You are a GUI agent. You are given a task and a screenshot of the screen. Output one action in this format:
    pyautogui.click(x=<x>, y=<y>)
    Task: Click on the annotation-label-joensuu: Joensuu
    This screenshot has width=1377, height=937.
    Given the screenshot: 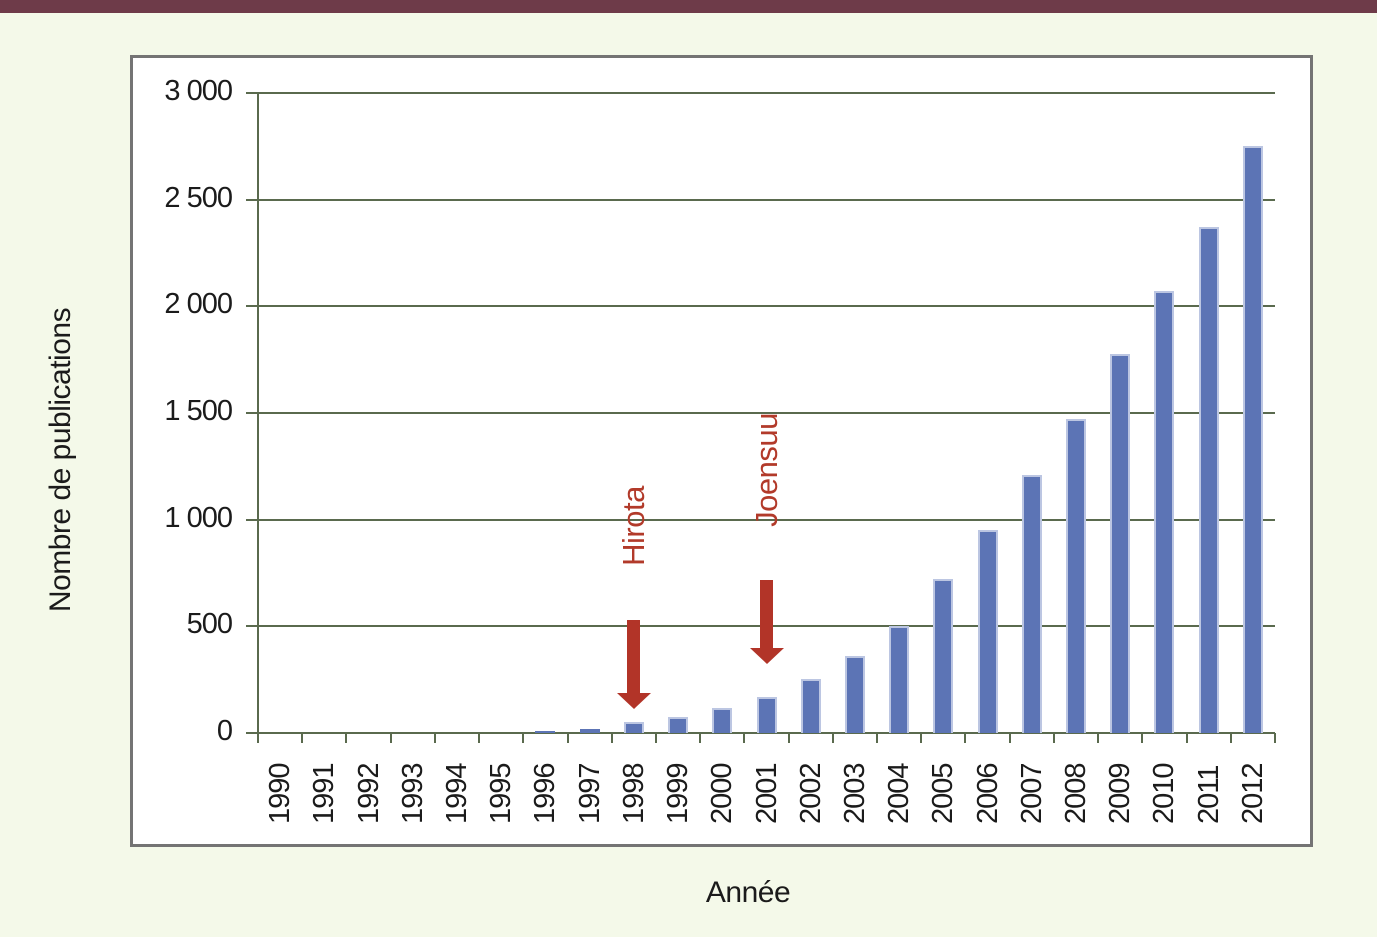 What is the action you would take?
    pyautogui.click(x=766, y=470)
    